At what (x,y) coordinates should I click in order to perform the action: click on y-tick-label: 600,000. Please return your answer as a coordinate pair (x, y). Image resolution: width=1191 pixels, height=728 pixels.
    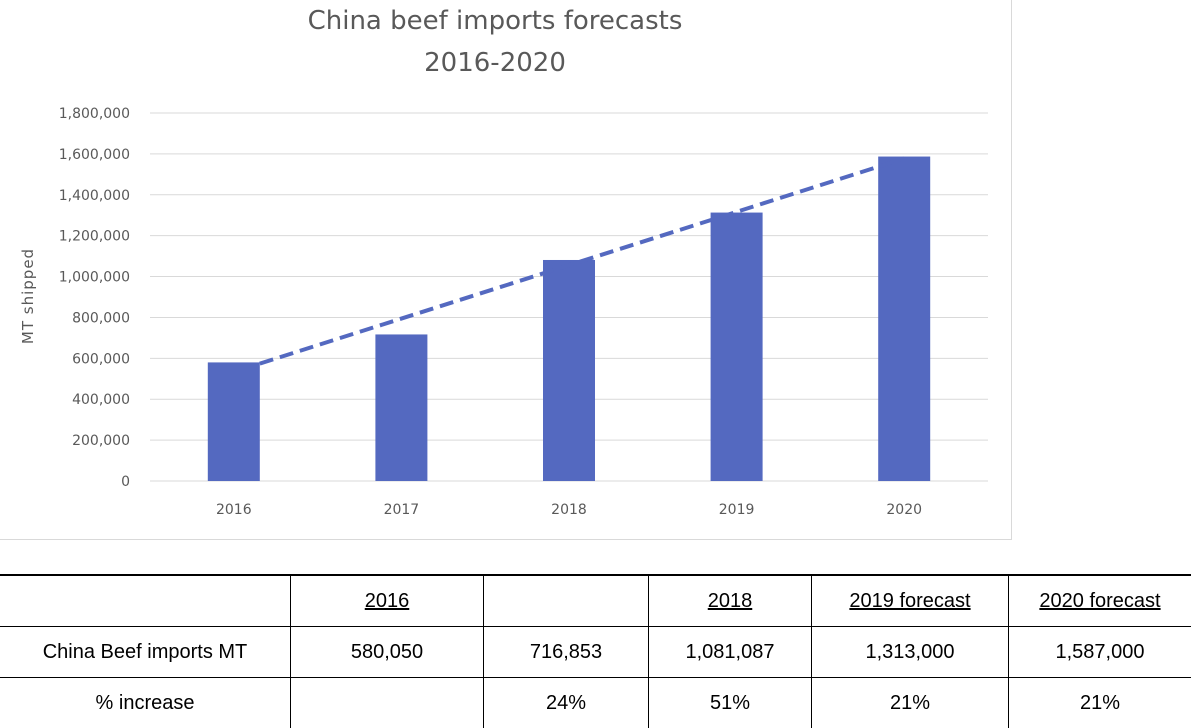
    Looking at the image, I should click on (101, 359).